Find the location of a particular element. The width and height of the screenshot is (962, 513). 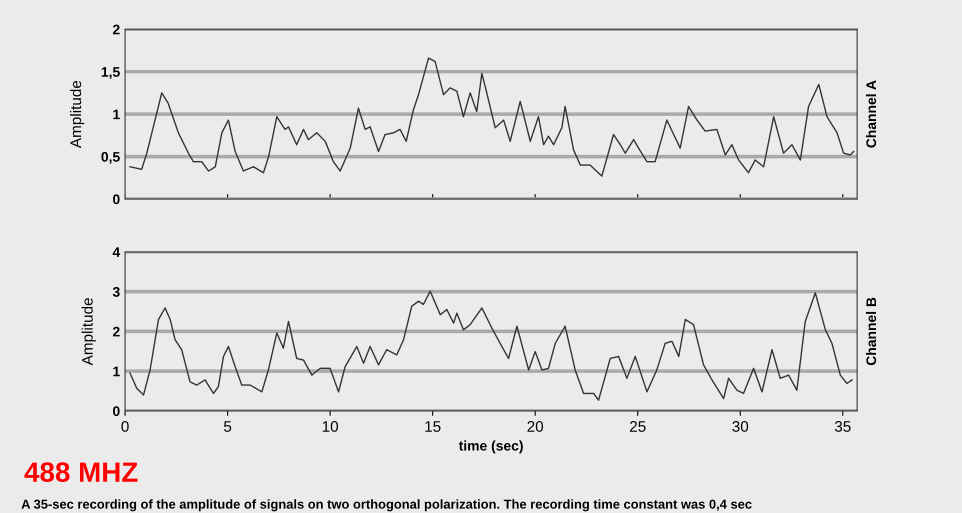

x-tick-label: 20 is located at coordinates (535, 426).